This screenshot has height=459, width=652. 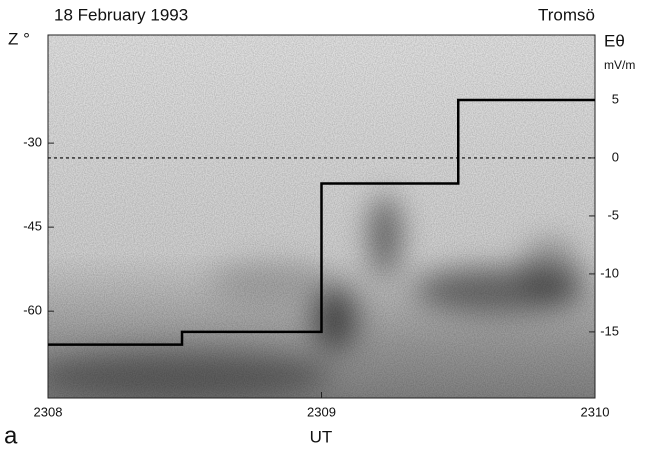 What do you see at coordinates (595, 411) in the screenshot?
I see `x-tick-label: 2310` at bounding box center [595, 411].